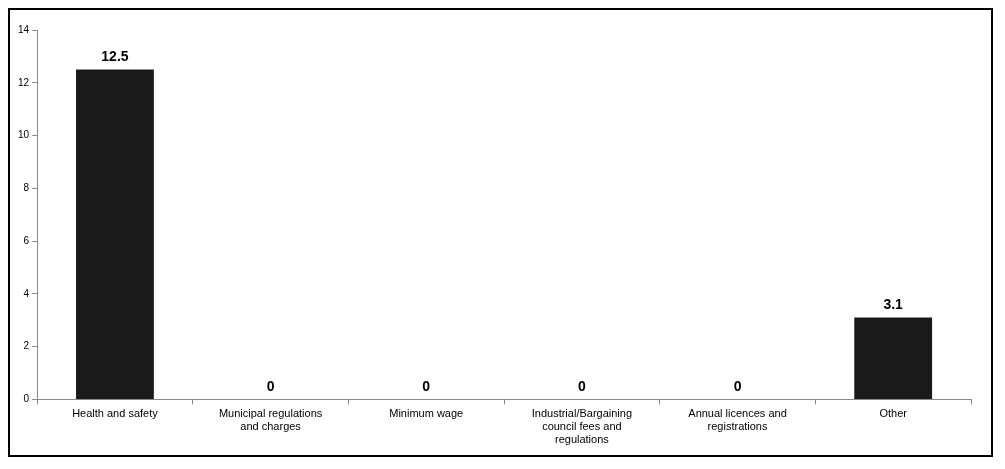 This screenshot has width=1005, height=469. What do you see at coordinates (582, 426) in the screenshot?
I see `x-tick-label: Industrial/Bargaining council fees and regulations` at bounding box center [582, 426].